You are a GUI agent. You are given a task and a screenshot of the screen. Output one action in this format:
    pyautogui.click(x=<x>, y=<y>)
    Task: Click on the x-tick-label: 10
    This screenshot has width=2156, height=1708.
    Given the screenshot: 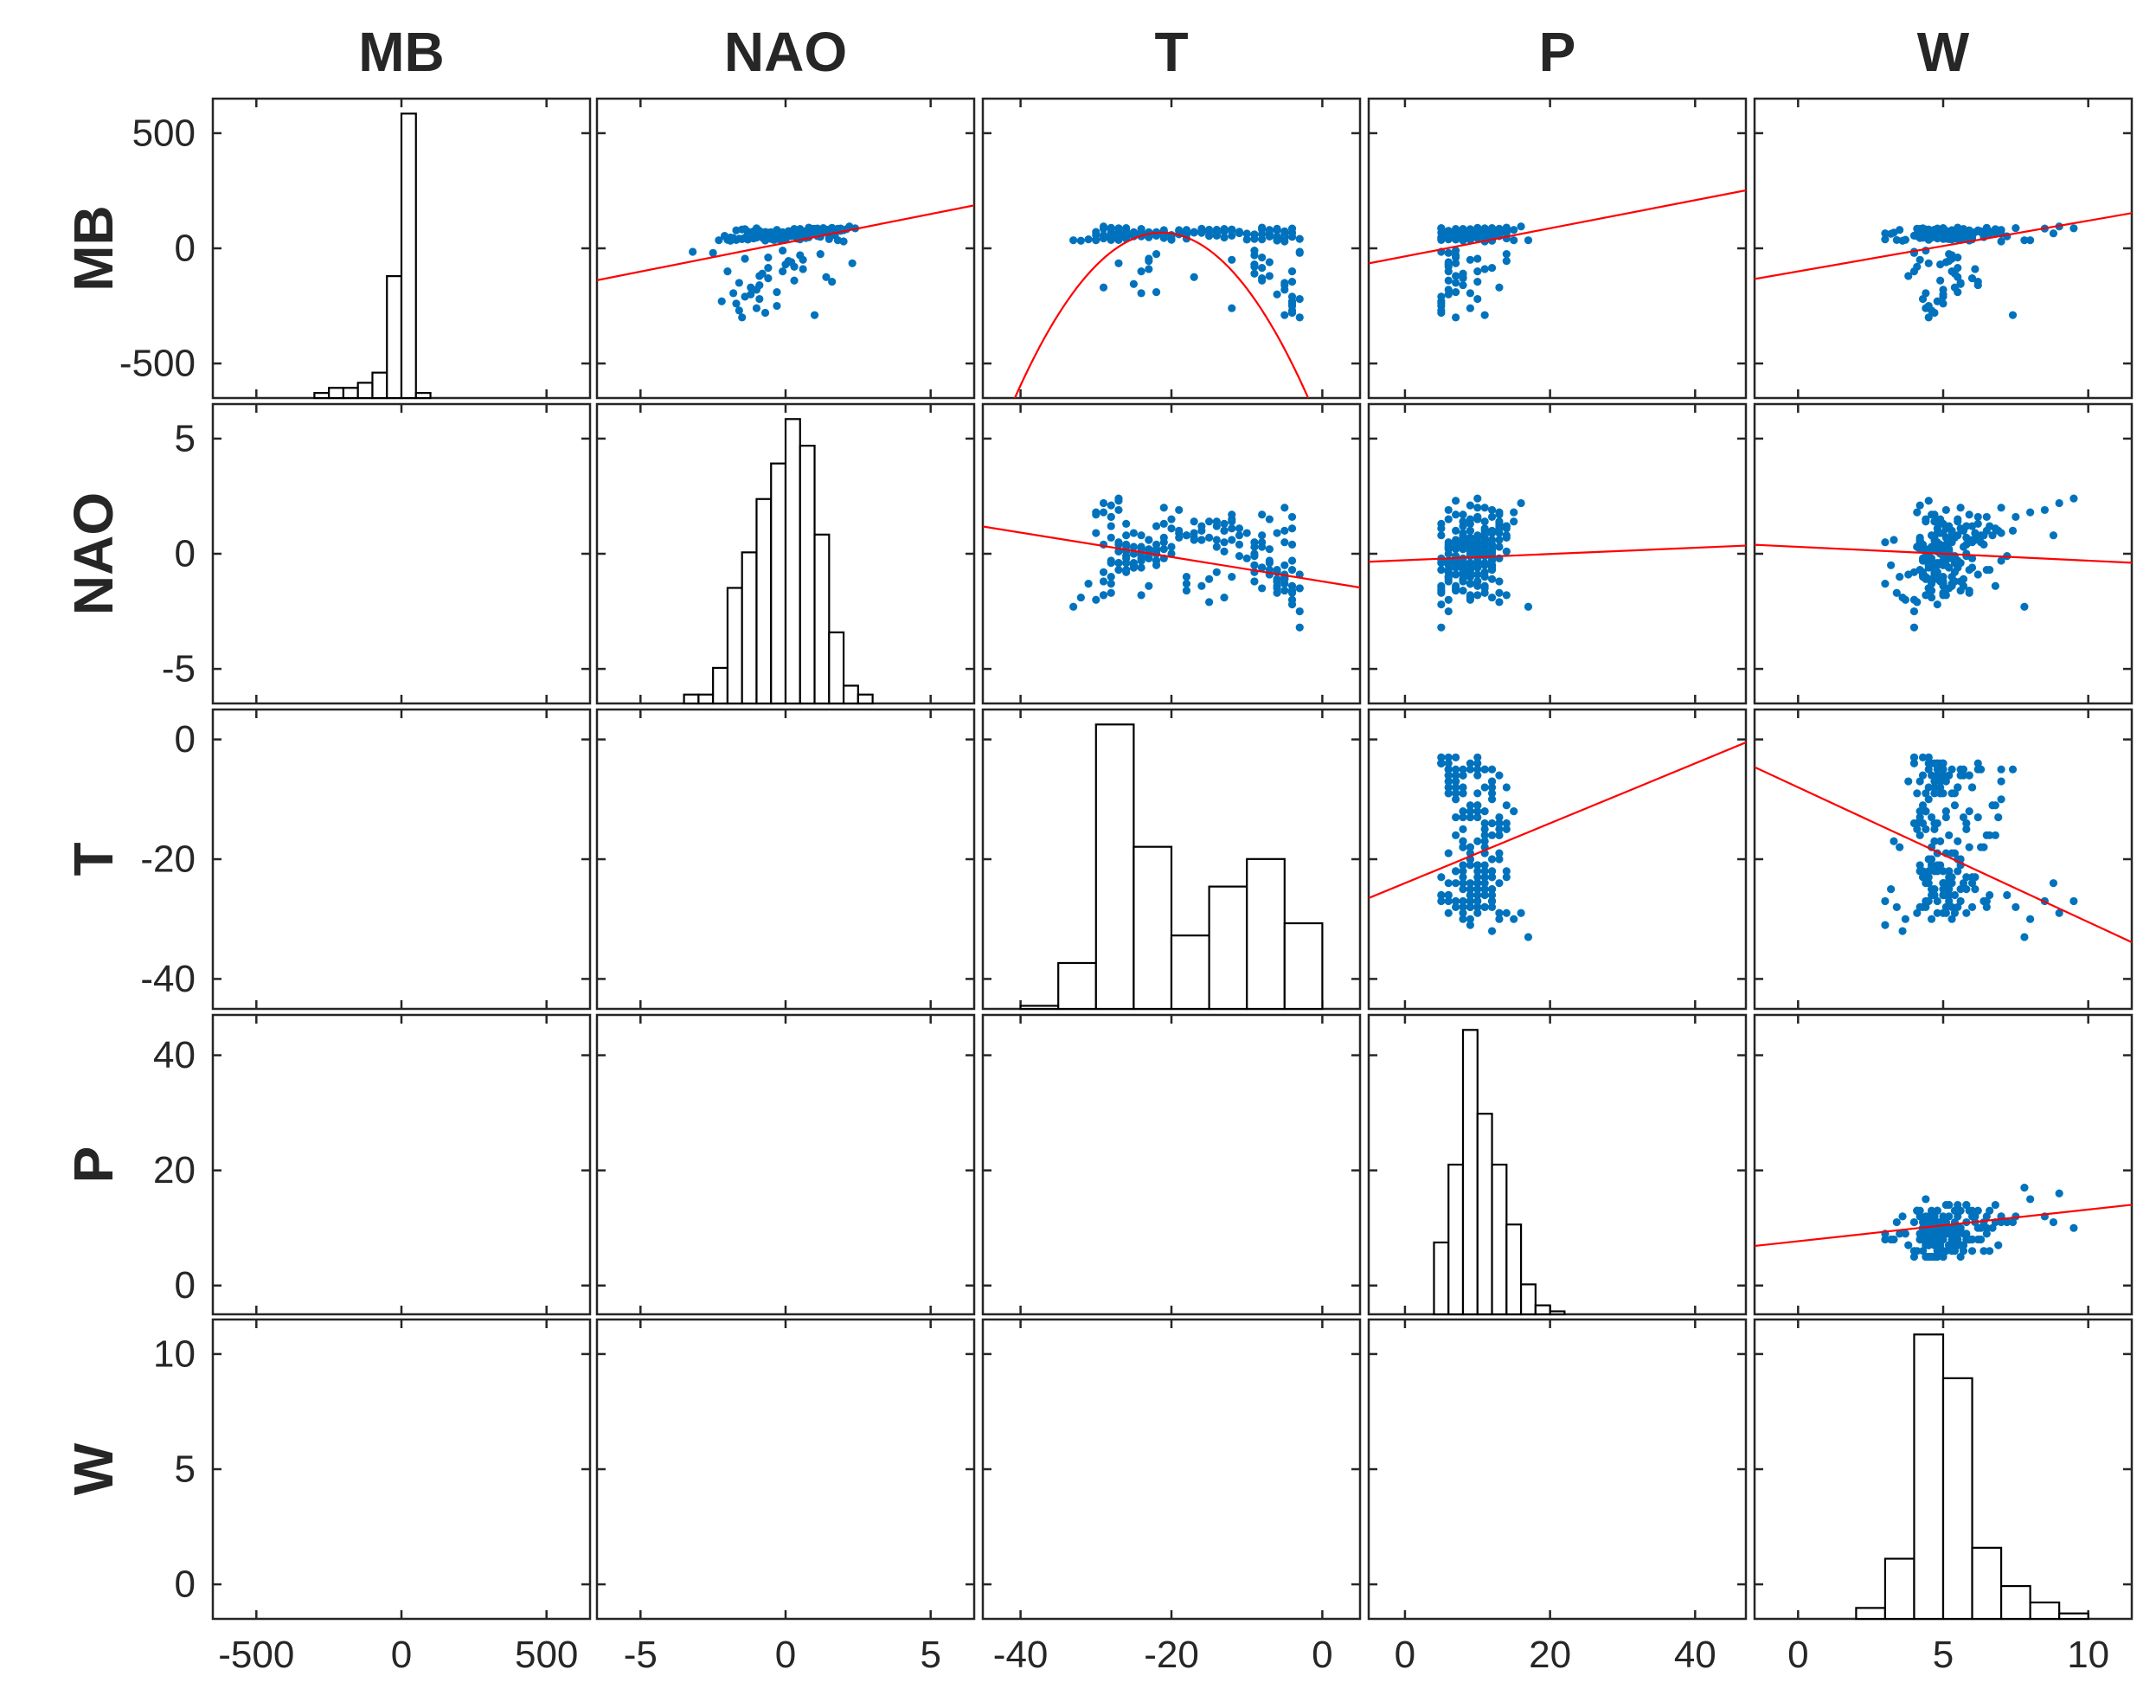 What is the action you would take?
    pyautogui.click(x=2088, y=1655)
    